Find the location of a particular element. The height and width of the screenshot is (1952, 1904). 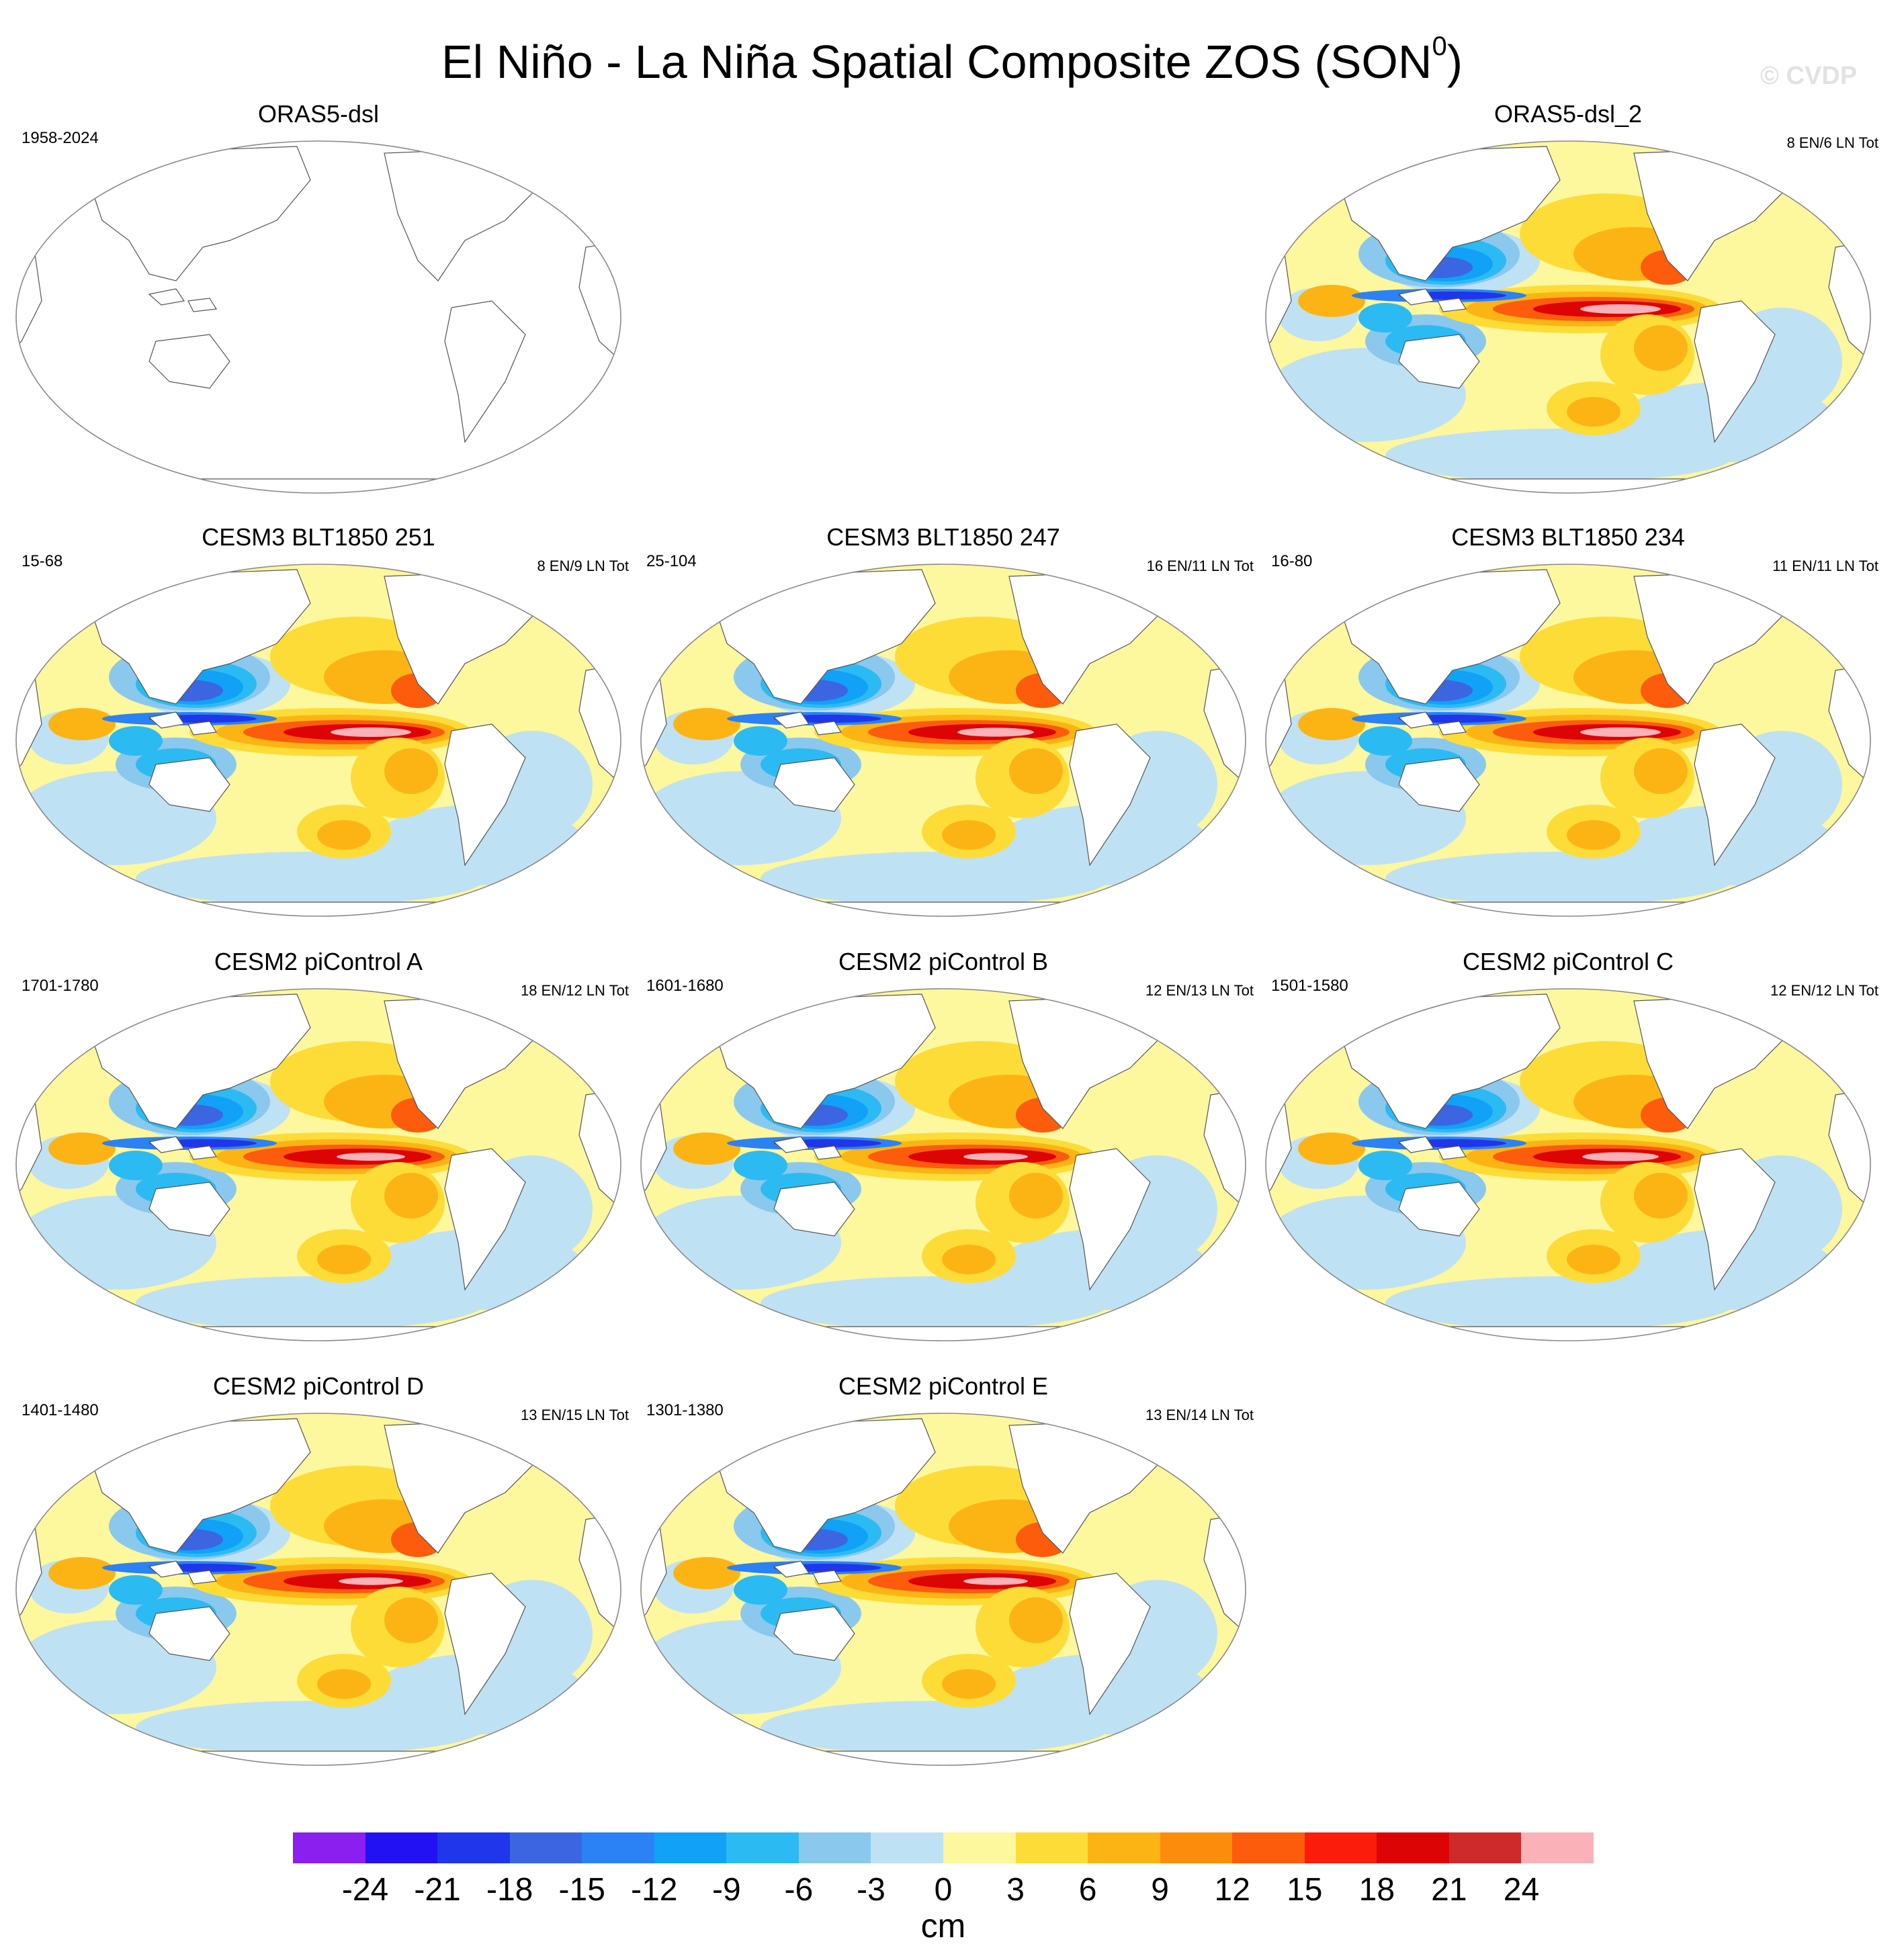

colorbar-tick-label: -24 is located at coordinates (365, 1890).